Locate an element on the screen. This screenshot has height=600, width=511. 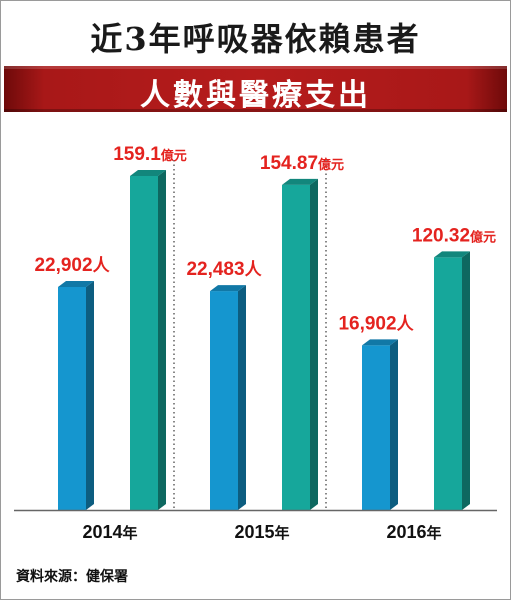
data-label: 154.87億元 is located at coordinates (302, 163).